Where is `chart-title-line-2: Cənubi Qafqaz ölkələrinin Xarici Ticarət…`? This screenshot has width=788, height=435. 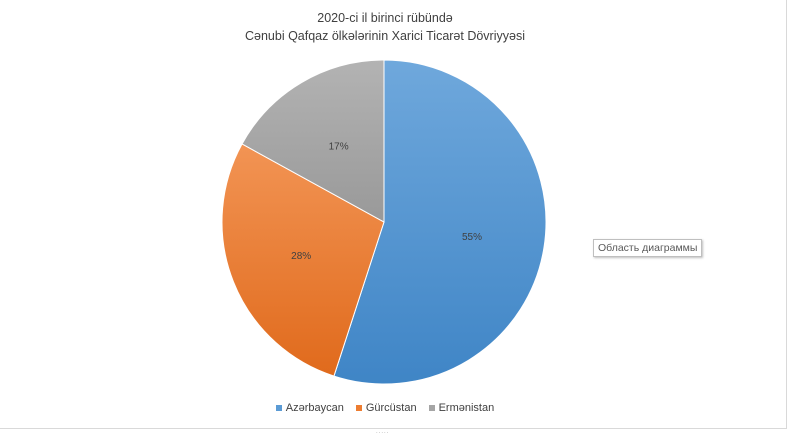 chart-title-line-2: Cənubi Qafqaz ölkələrinin Xarici Ticarət… is located at coordinates (385, 36).